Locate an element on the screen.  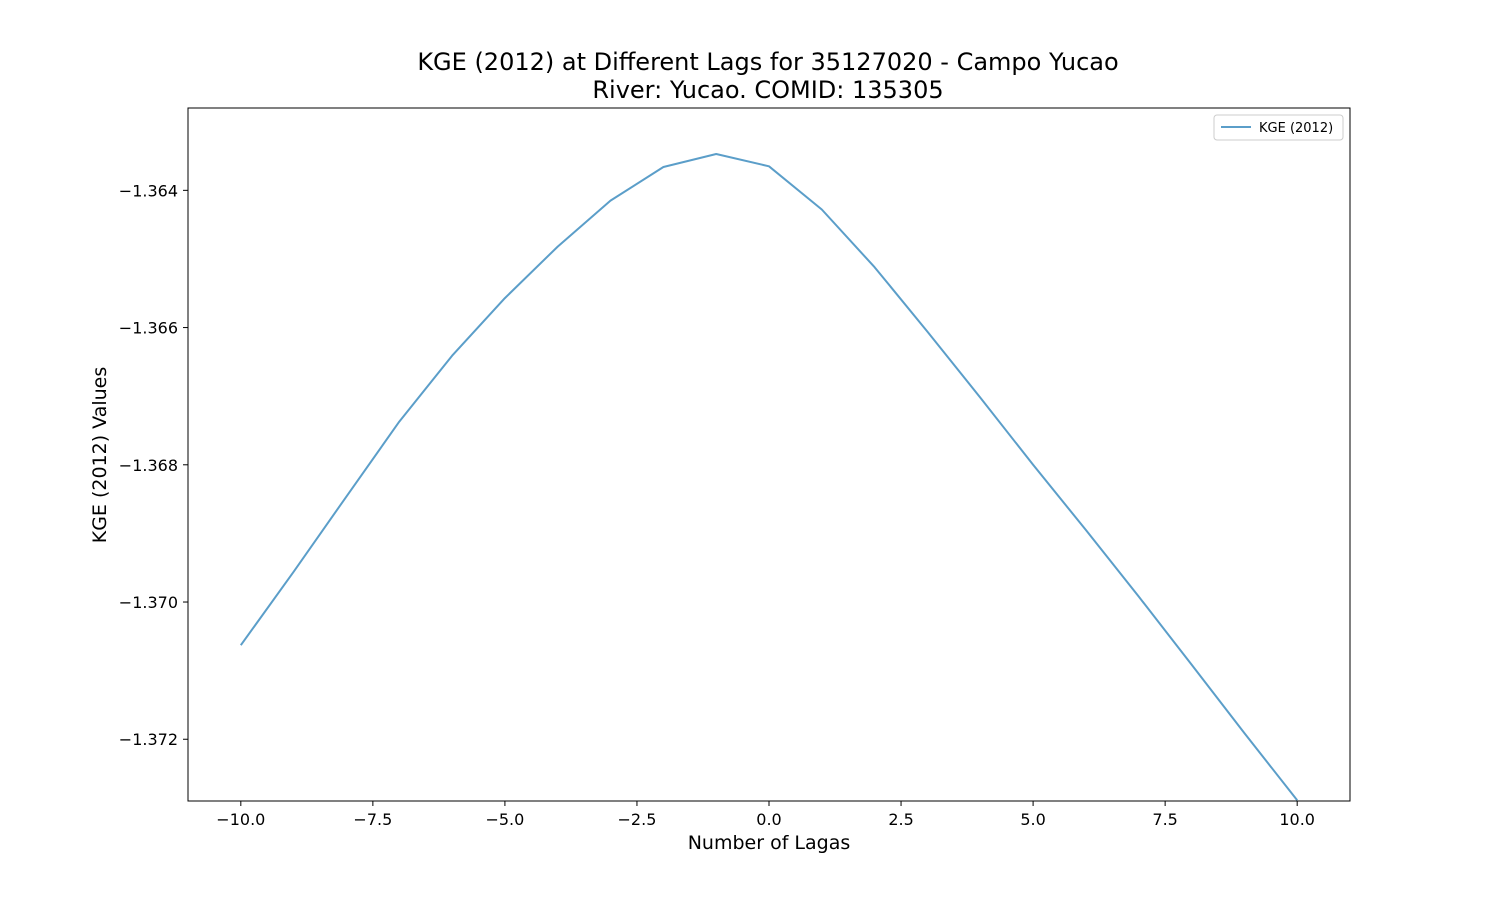
legend-box is located at coordinates (1278, 127).